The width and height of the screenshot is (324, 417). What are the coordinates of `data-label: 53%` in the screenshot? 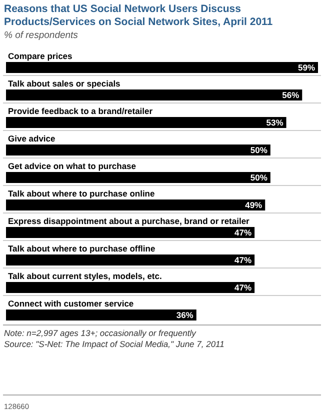 It's located at (275, 123).